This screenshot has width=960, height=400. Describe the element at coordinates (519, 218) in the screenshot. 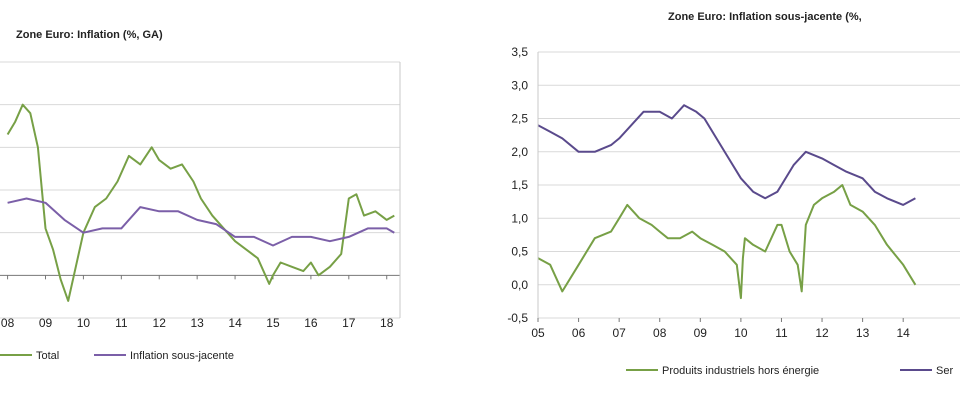

I see `y-tick-label: 1,0` at that location.